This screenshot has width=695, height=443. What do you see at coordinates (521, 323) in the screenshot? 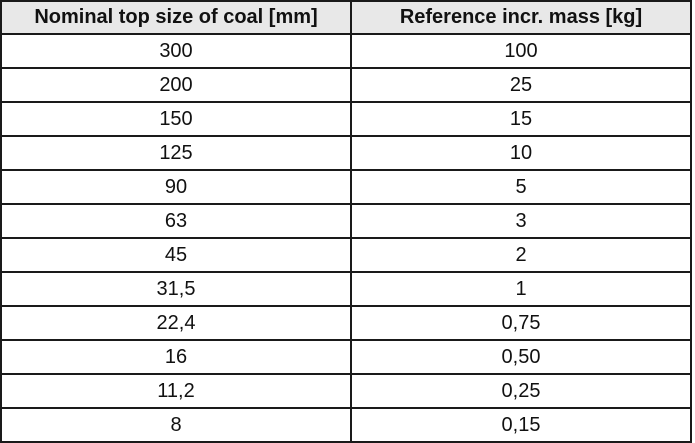
I see `mass-cell: 0,75` at bounding box center [521, 323].